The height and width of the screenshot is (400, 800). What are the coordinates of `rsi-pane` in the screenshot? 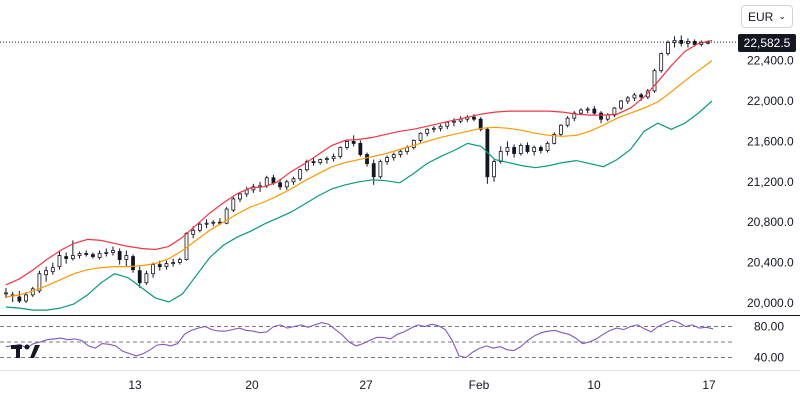 It's located at (367, 339).